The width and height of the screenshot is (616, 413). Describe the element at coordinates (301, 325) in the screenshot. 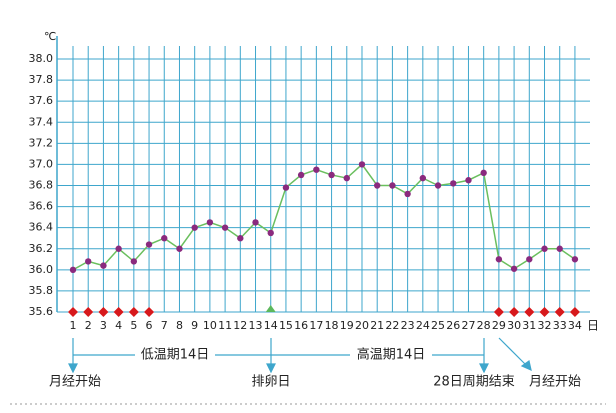

I see `x-tick-label: 16` at that location.